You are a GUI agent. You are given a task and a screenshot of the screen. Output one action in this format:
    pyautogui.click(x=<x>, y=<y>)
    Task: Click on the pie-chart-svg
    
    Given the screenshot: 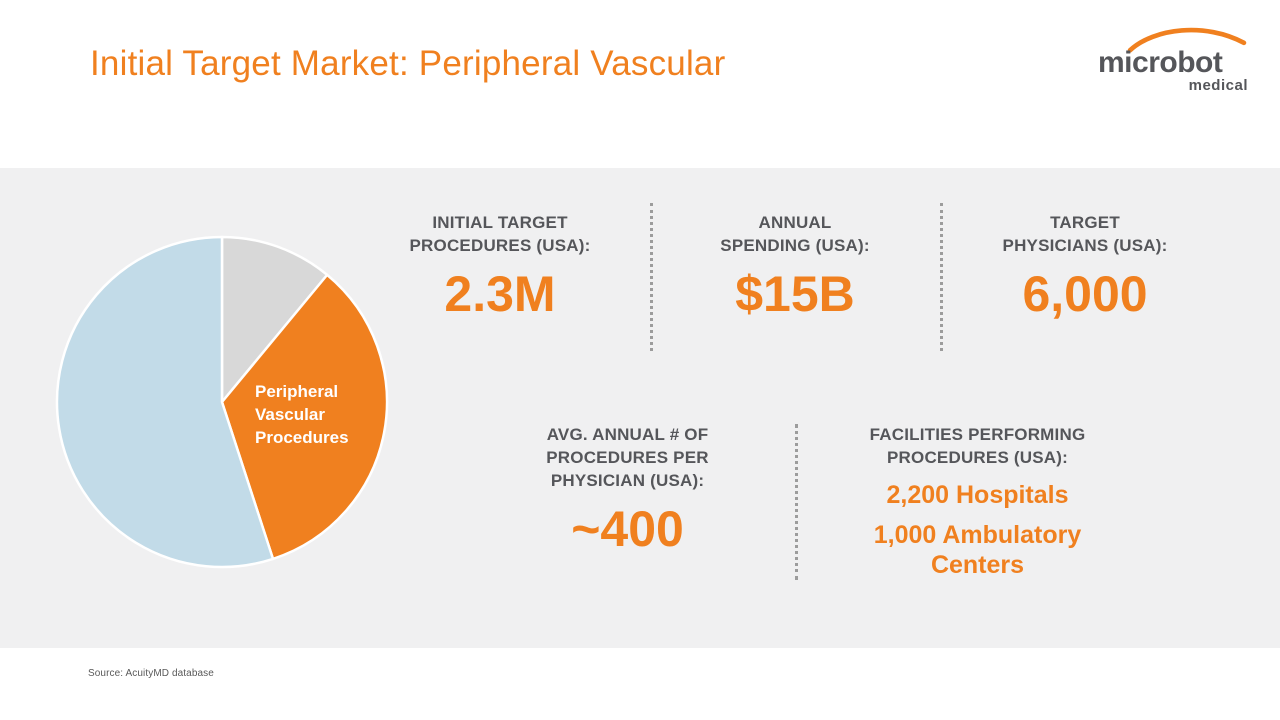 What is the action you would take?
    pyautogui.click(x=222, y=402)
    